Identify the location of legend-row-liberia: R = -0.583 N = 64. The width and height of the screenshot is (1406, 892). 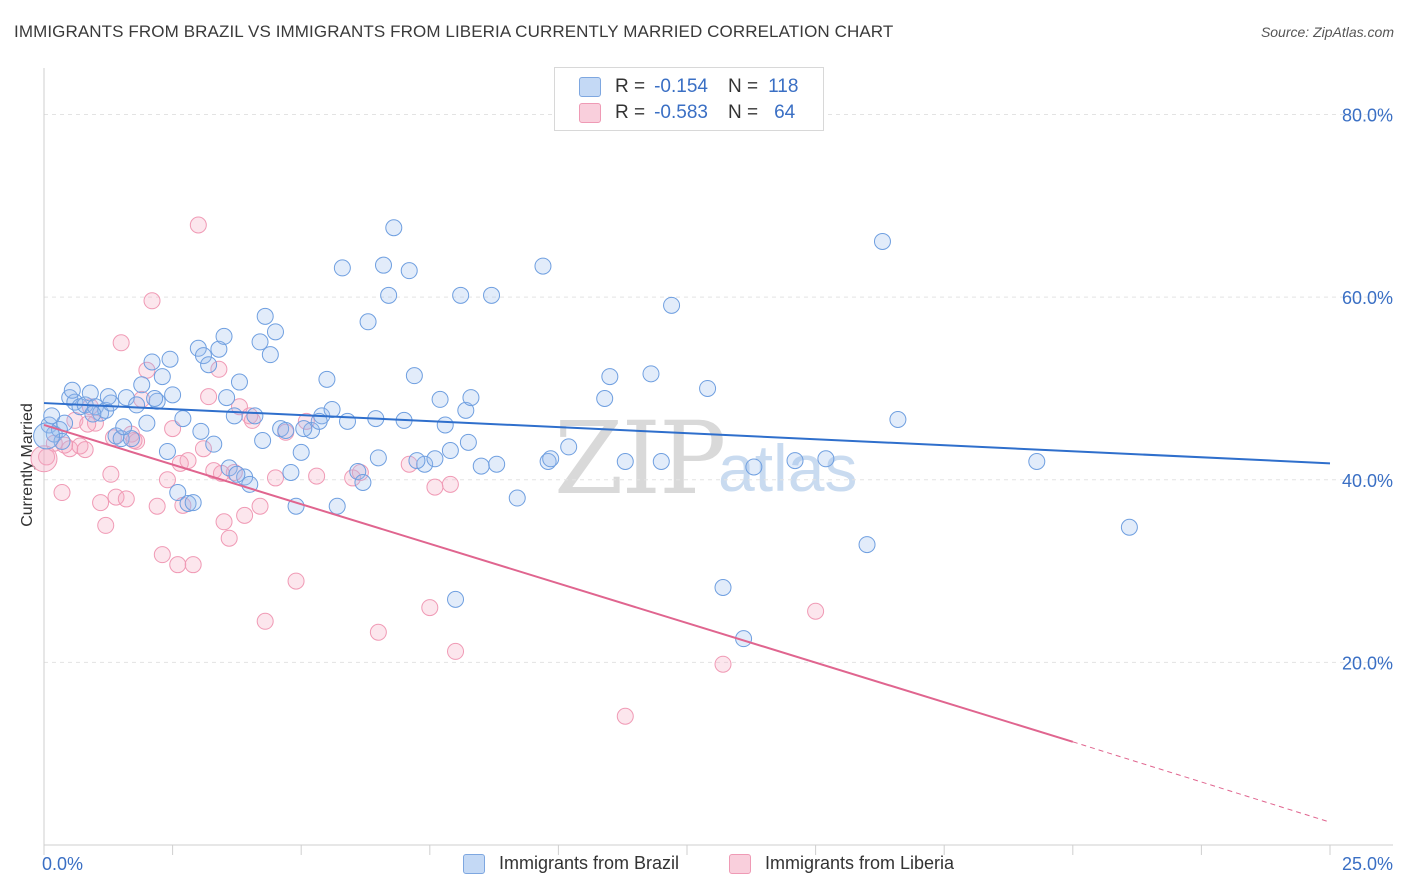
(687, 113).